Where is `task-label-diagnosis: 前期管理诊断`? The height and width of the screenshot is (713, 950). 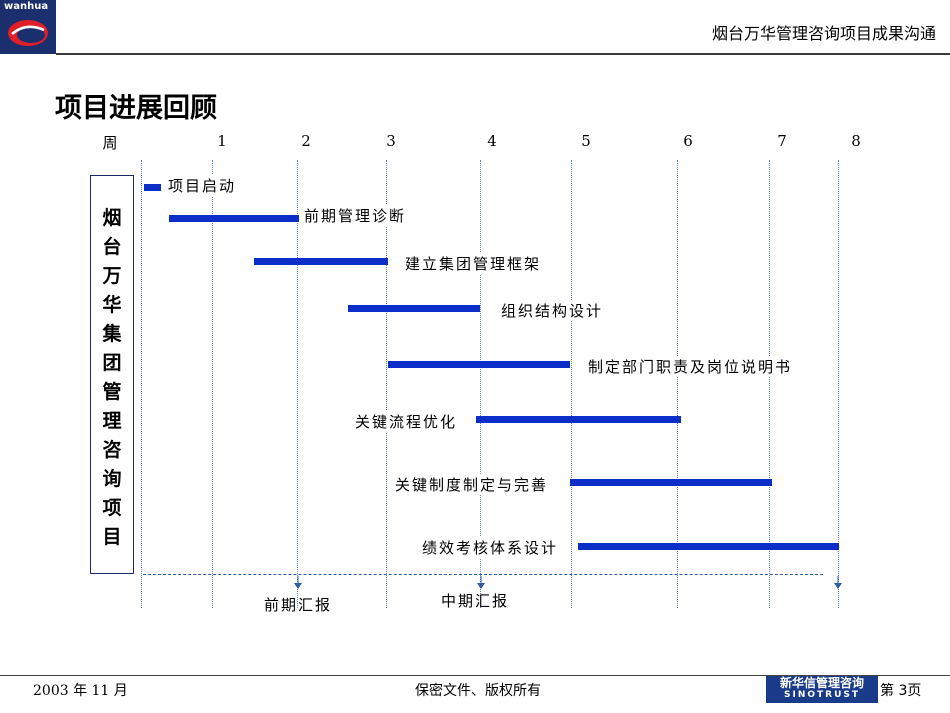 task-label-diagnosis: 前期管理诊断 is located at coordinates (355, 215).